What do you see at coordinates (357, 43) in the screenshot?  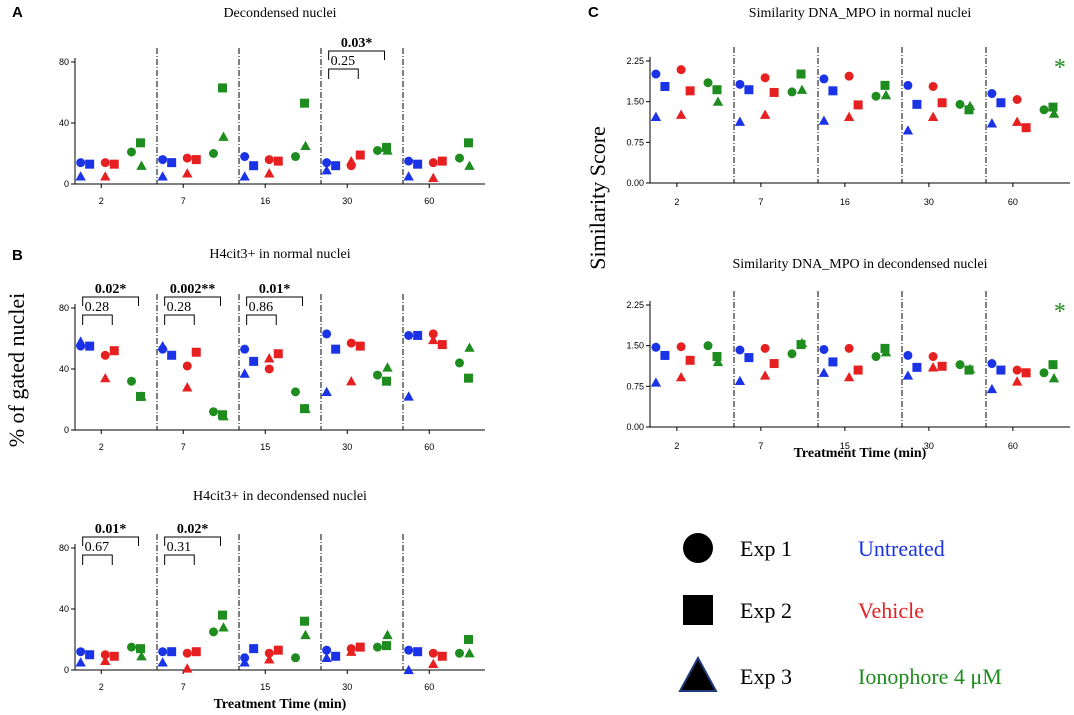 I see `p-value-label: 0.03*` at bounding box center [357, 43].